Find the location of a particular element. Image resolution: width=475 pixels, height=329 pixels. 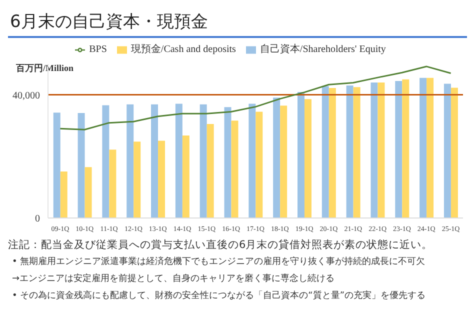

text: • その為に資金残高にも配慮して、財務の安全性につながる「自己資本の“質と量”の充実」を優先する is located at coordinates (218, 296).